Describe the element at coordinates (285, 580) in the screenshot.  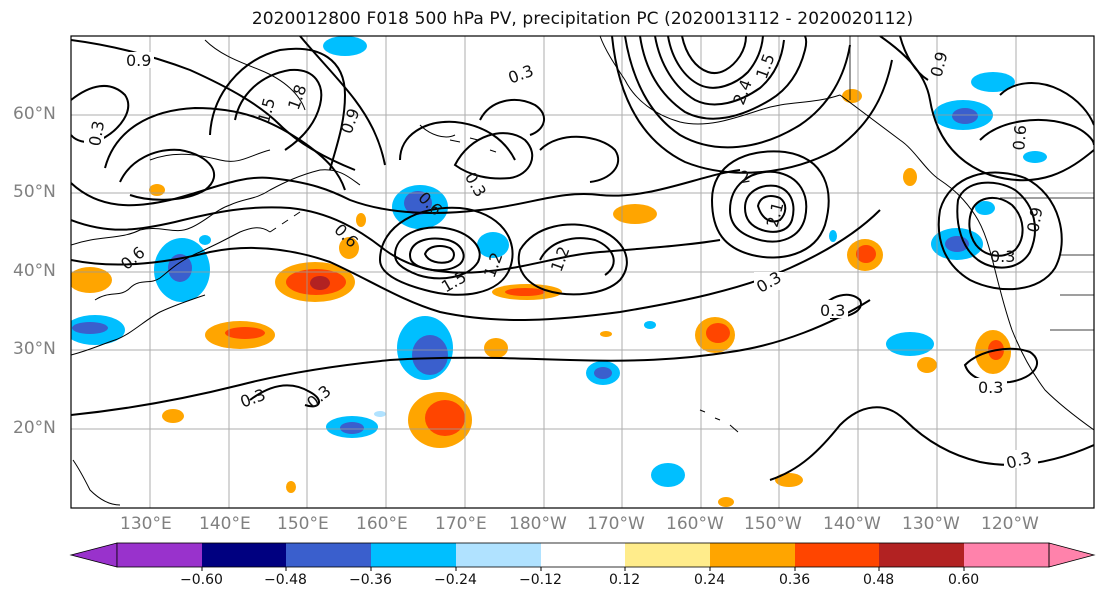
I see `colorbar-tick-label: −0.48` at that location.